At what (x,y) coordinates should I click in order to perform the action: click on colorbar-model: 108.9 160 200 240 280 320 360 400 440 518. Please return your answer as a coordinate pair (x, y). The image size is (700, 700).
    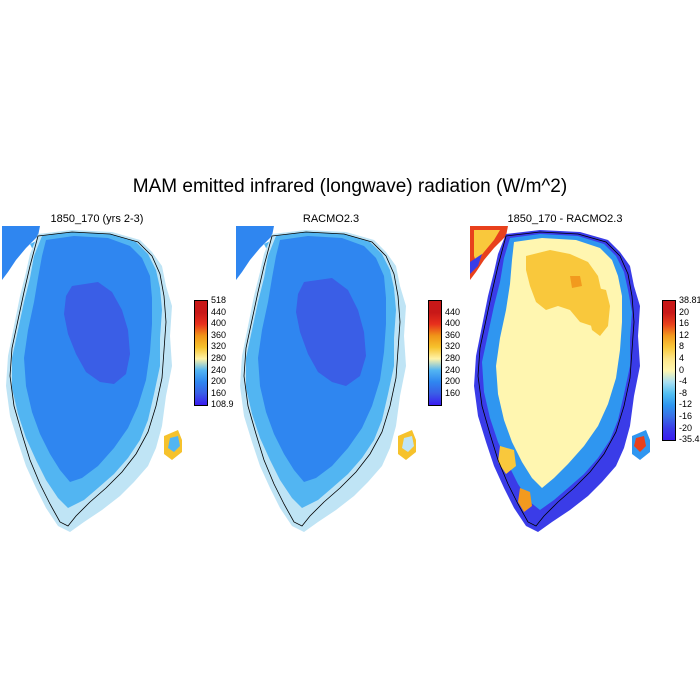
    Looking at the image, I should click on (219, 352).